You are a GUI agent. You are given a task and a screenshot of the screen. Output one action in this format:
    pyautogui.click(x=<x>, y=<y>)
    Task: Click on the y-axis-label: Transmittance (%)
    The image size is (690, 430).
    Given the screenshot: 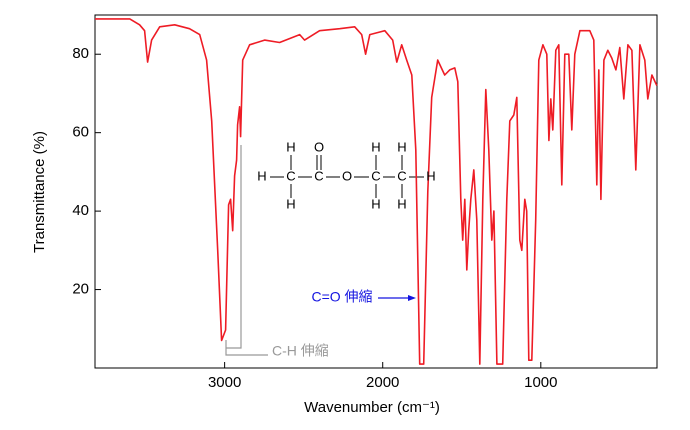 What is the action you would take?
    pyautogui.click(x=39, y=192)
    